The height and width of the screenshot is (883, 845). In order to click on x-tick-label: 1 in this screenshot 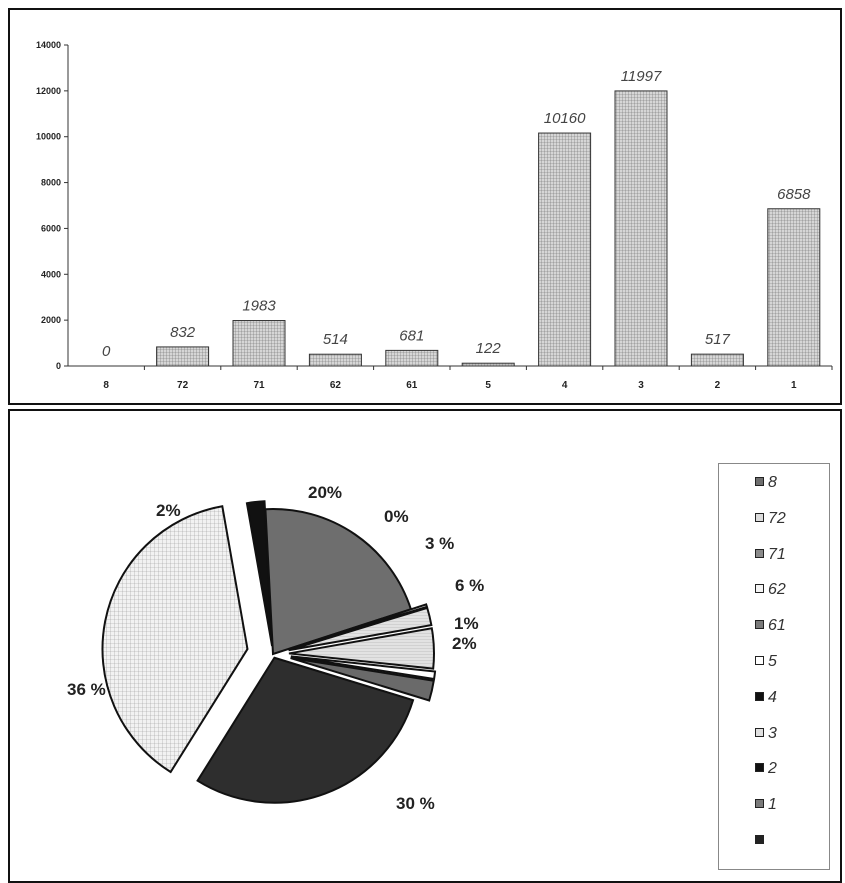, I will do `click(794, 385)`.